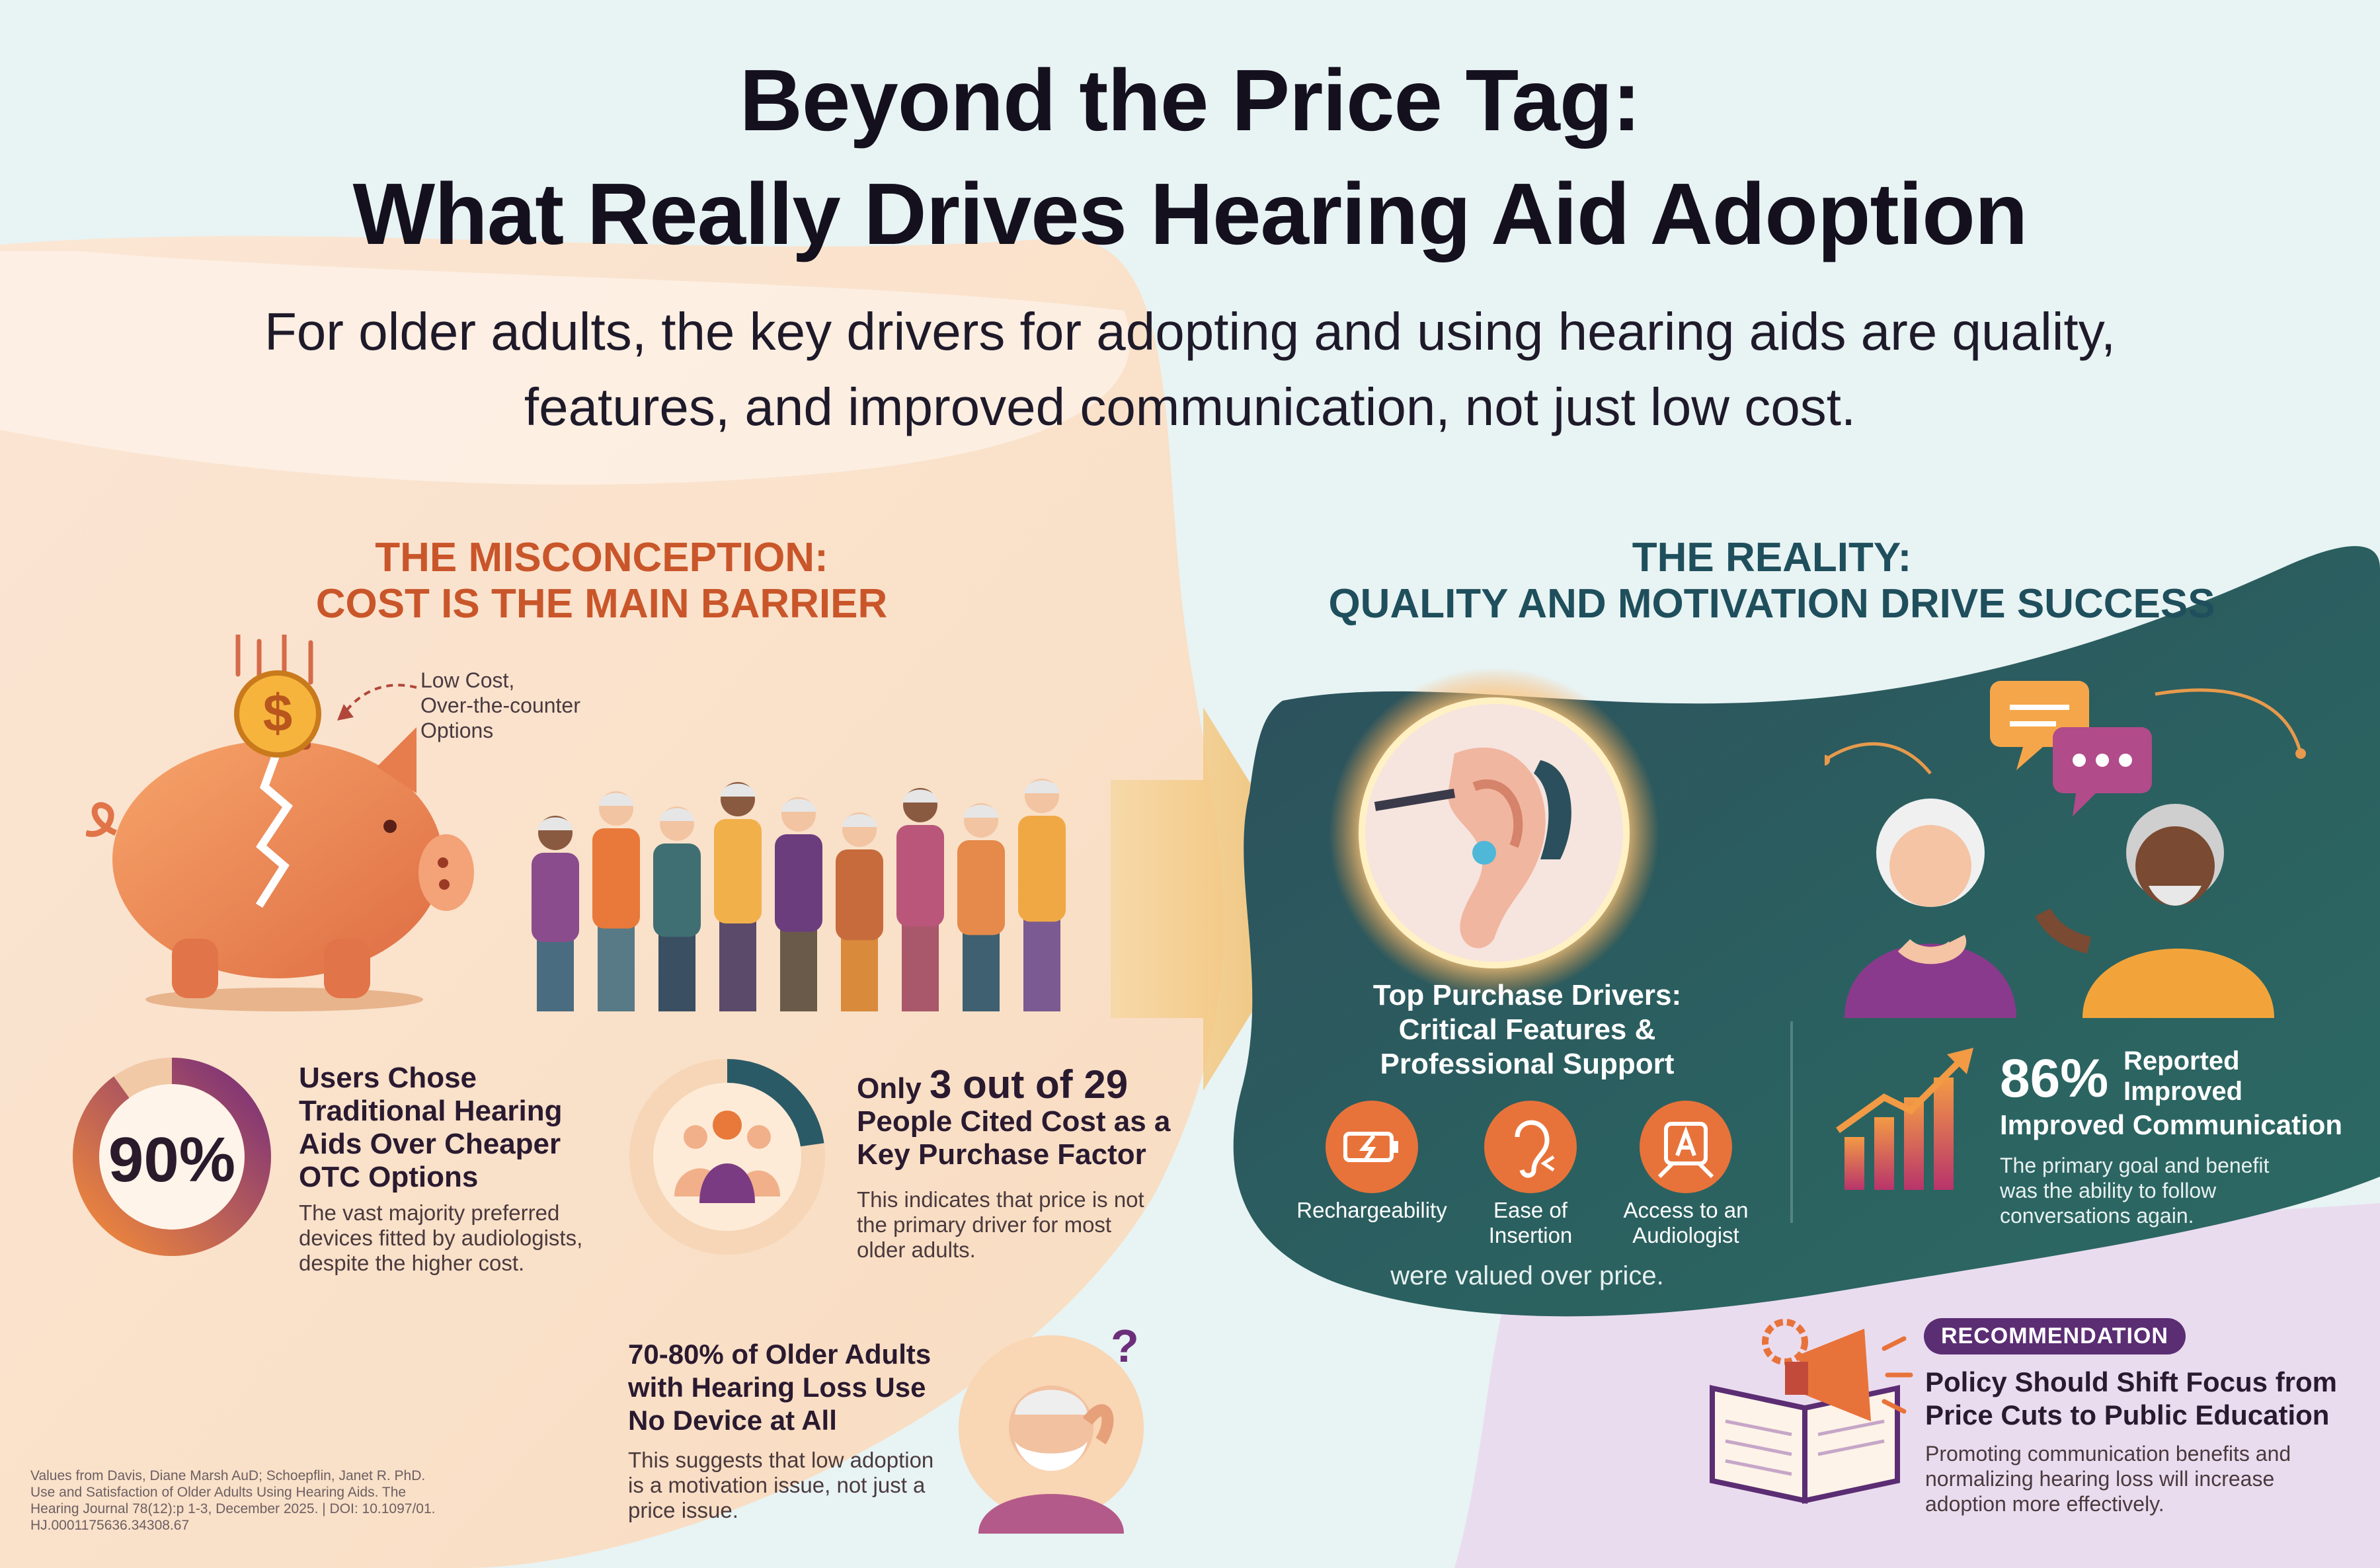 The height and width of the screenshot is (1568, 2380). What do you see at coordinates (1000, 1199) in the screenshot?
I see `stat-3of29-desc-line-1: This indicates that price is not` at bounding box center [1000, 1199].